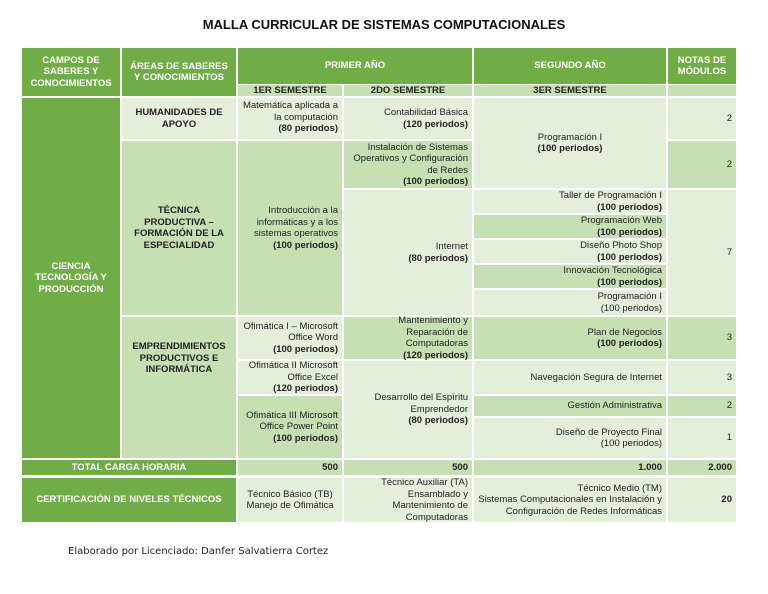 Image resolution: width=768 pixels, height=594 pixels. I want to click on total-s1: 500, so click(290, 467).